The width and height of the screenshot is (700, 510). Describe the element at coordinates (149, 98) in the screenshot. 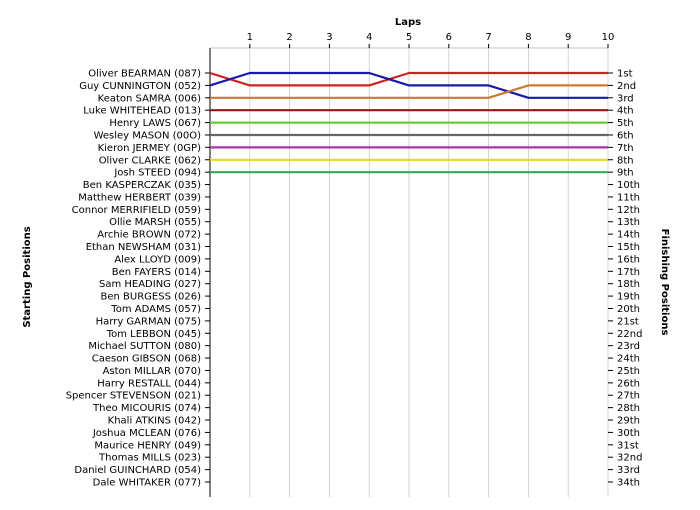

I see `start-position-label: Keaton SAMRA (006)` at that location.